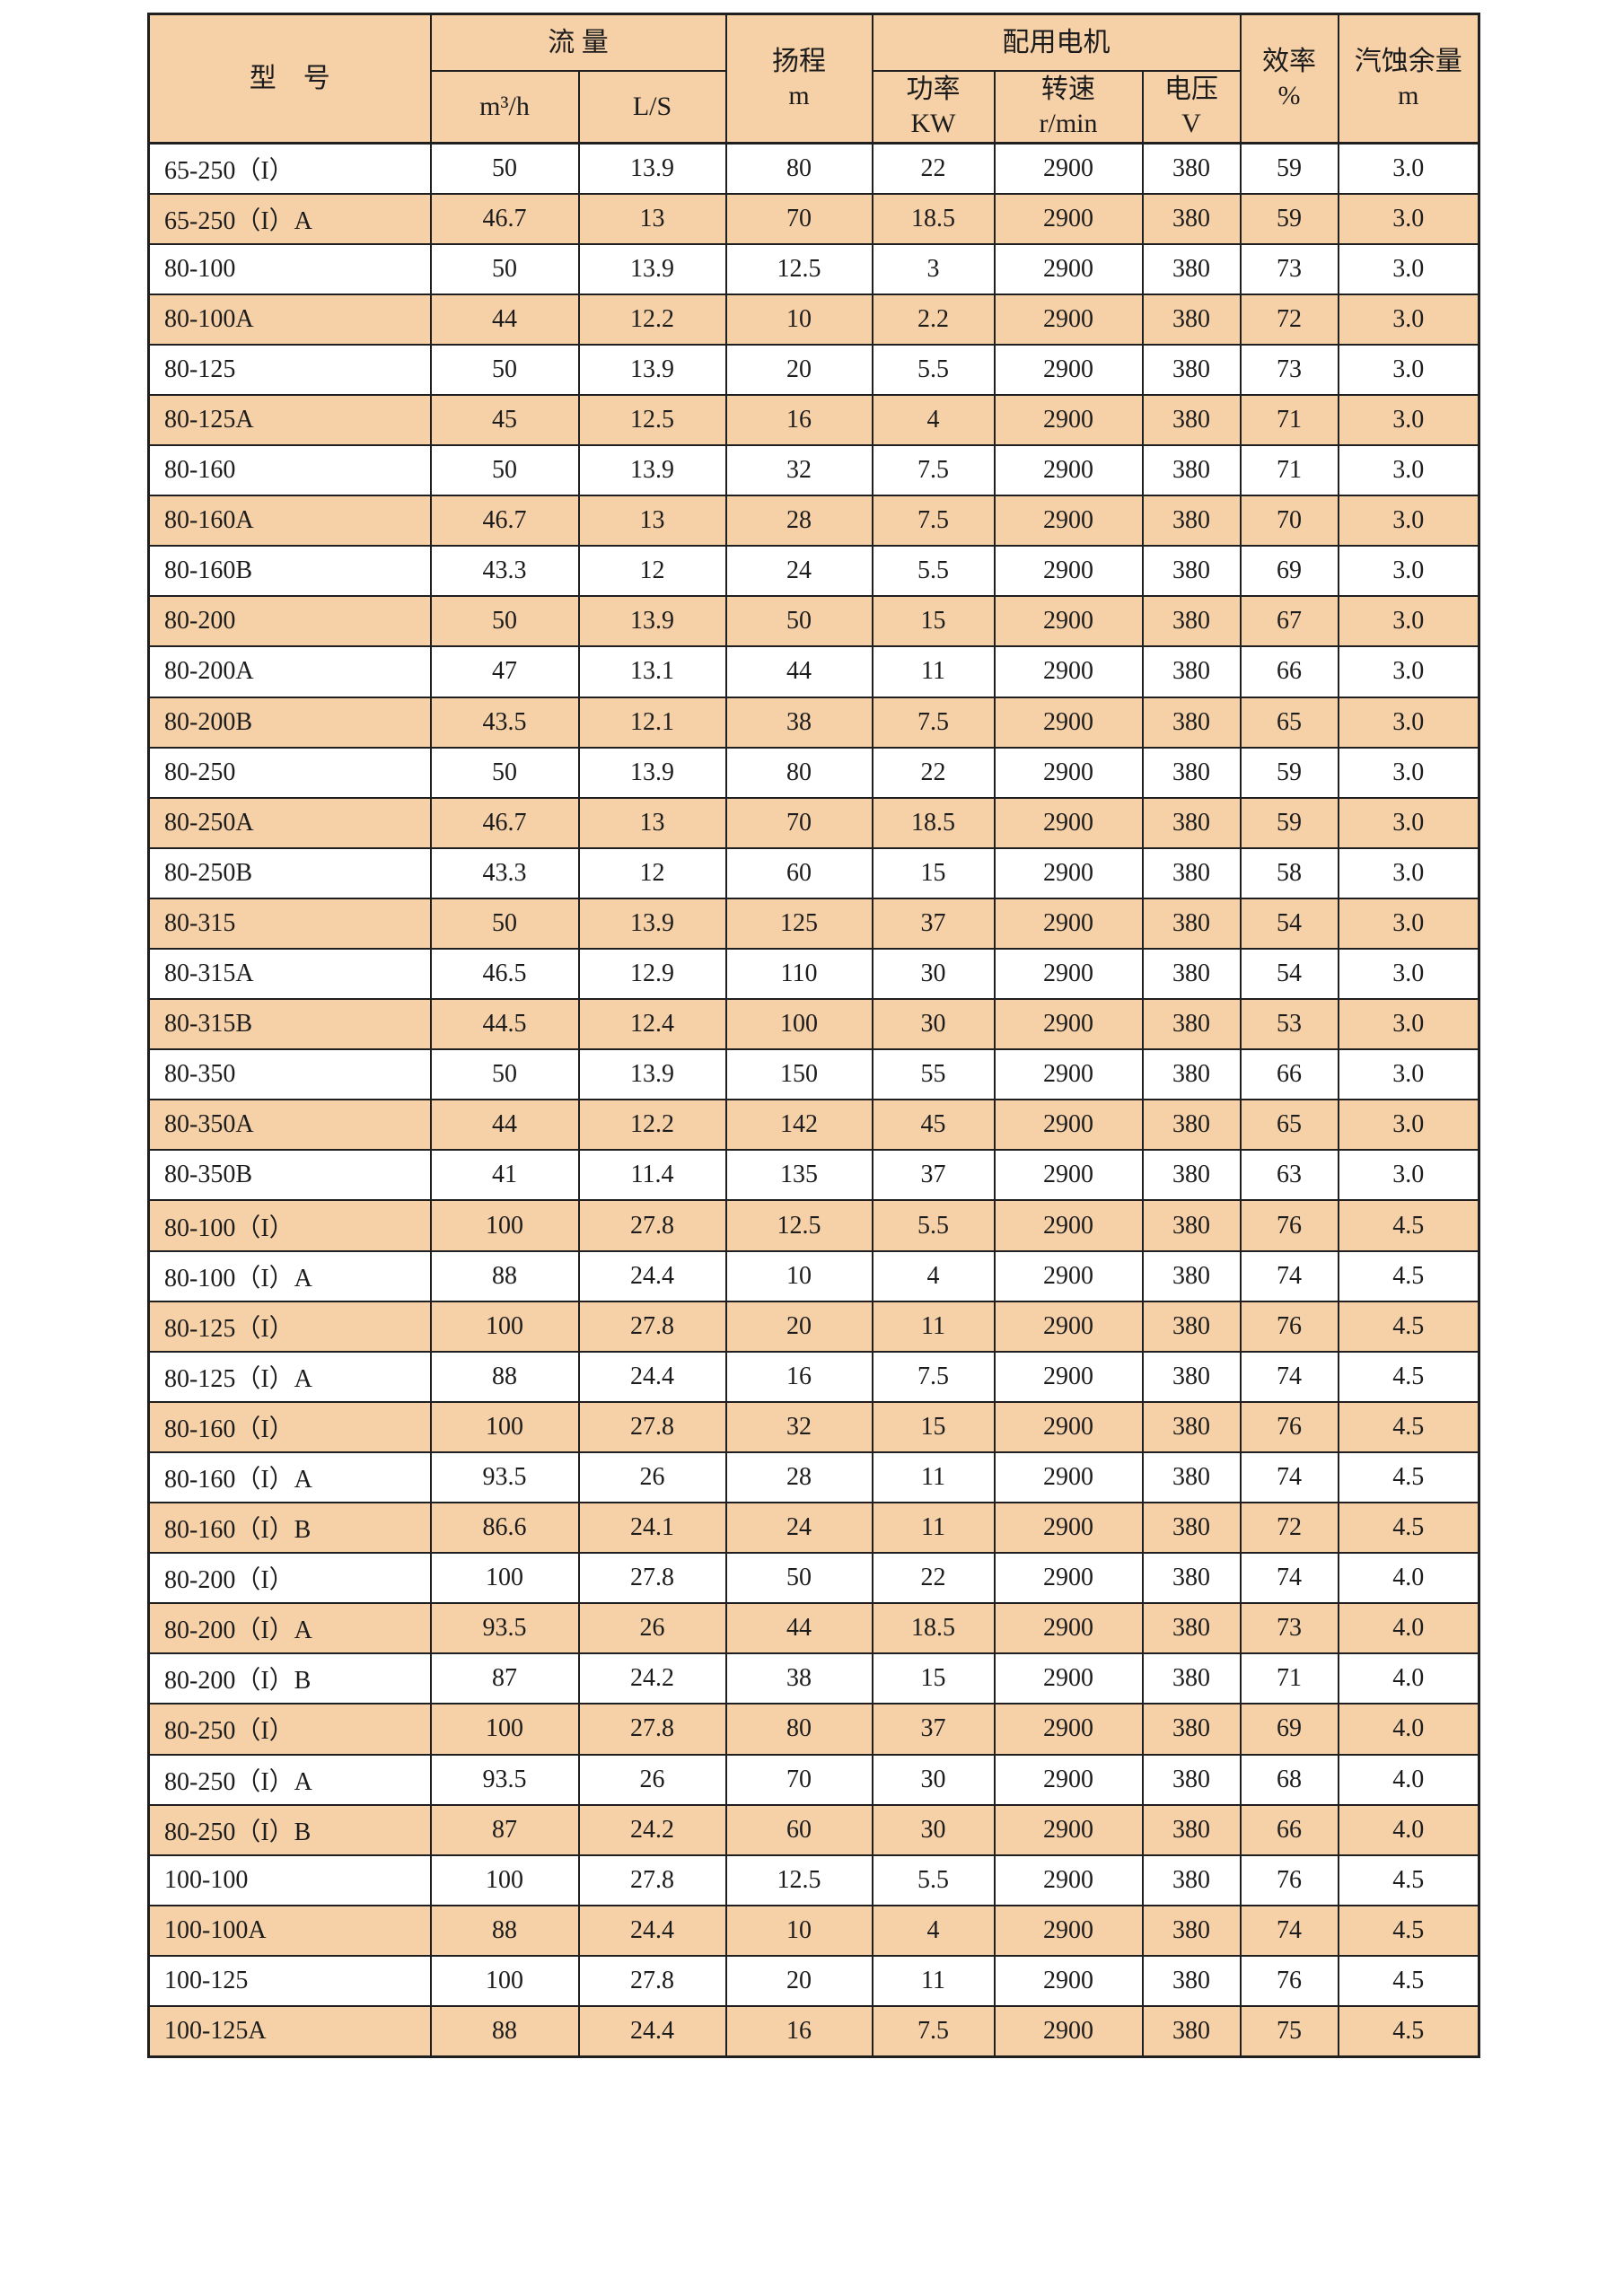 The width and height of the screenshot is (1624, 2296). What do you see at coordinates (289, 1175) in the screenshot?
I see `cell-model: 80-350B` at bounding box center [289, 1175].